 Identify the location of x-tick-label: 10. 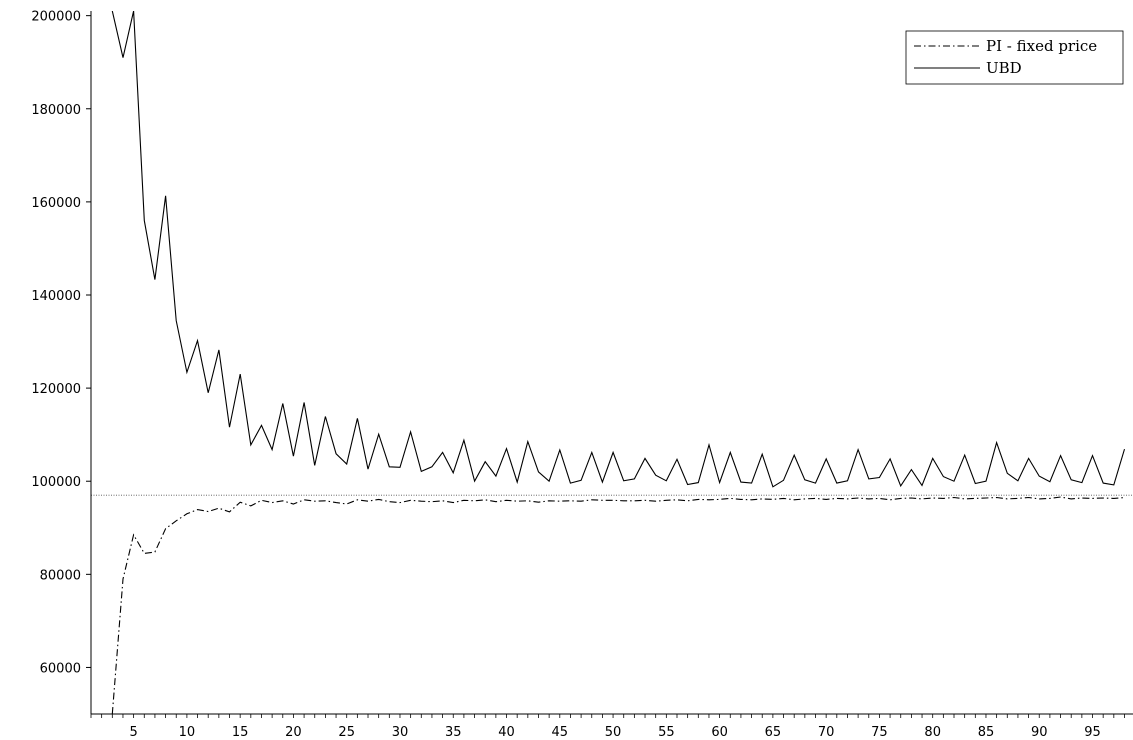
(187, 732).